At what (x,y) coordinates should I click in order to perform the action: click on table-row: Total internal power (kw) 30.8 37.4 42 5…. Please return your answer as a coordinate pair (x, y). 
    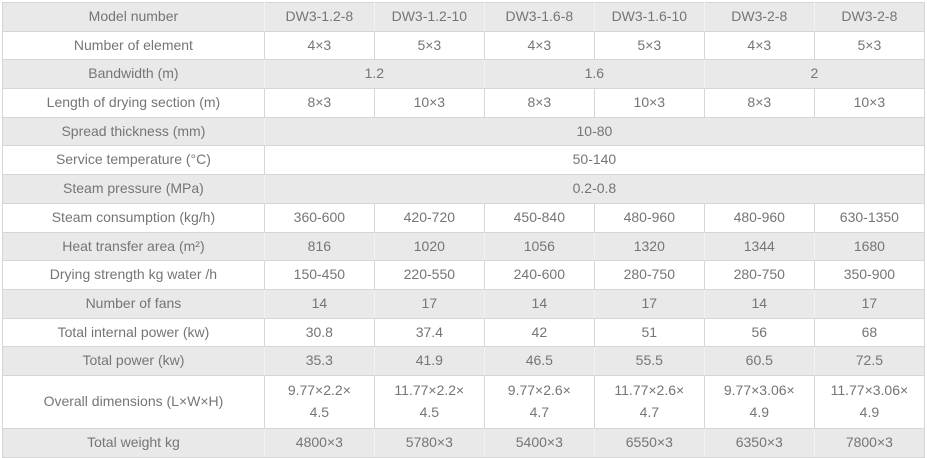
    Looking at the image, I should click on (464, 332).